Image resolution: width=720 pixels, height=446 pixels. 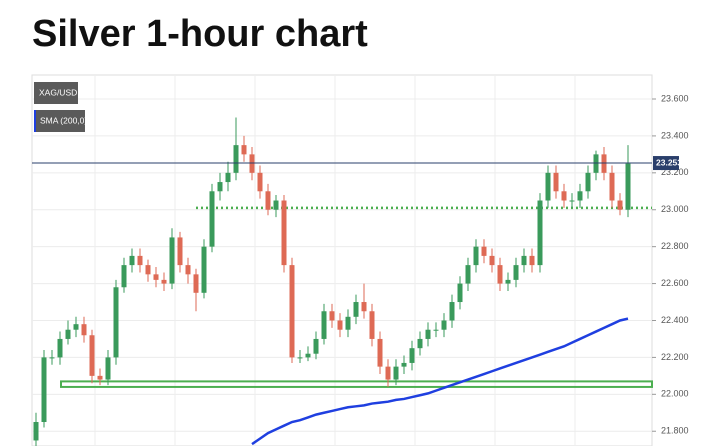 What do you see at coordinates (63, 120) in the screenshot?
I see `legend-sma: SMA (200,0)` at bounding box center [63, 120].